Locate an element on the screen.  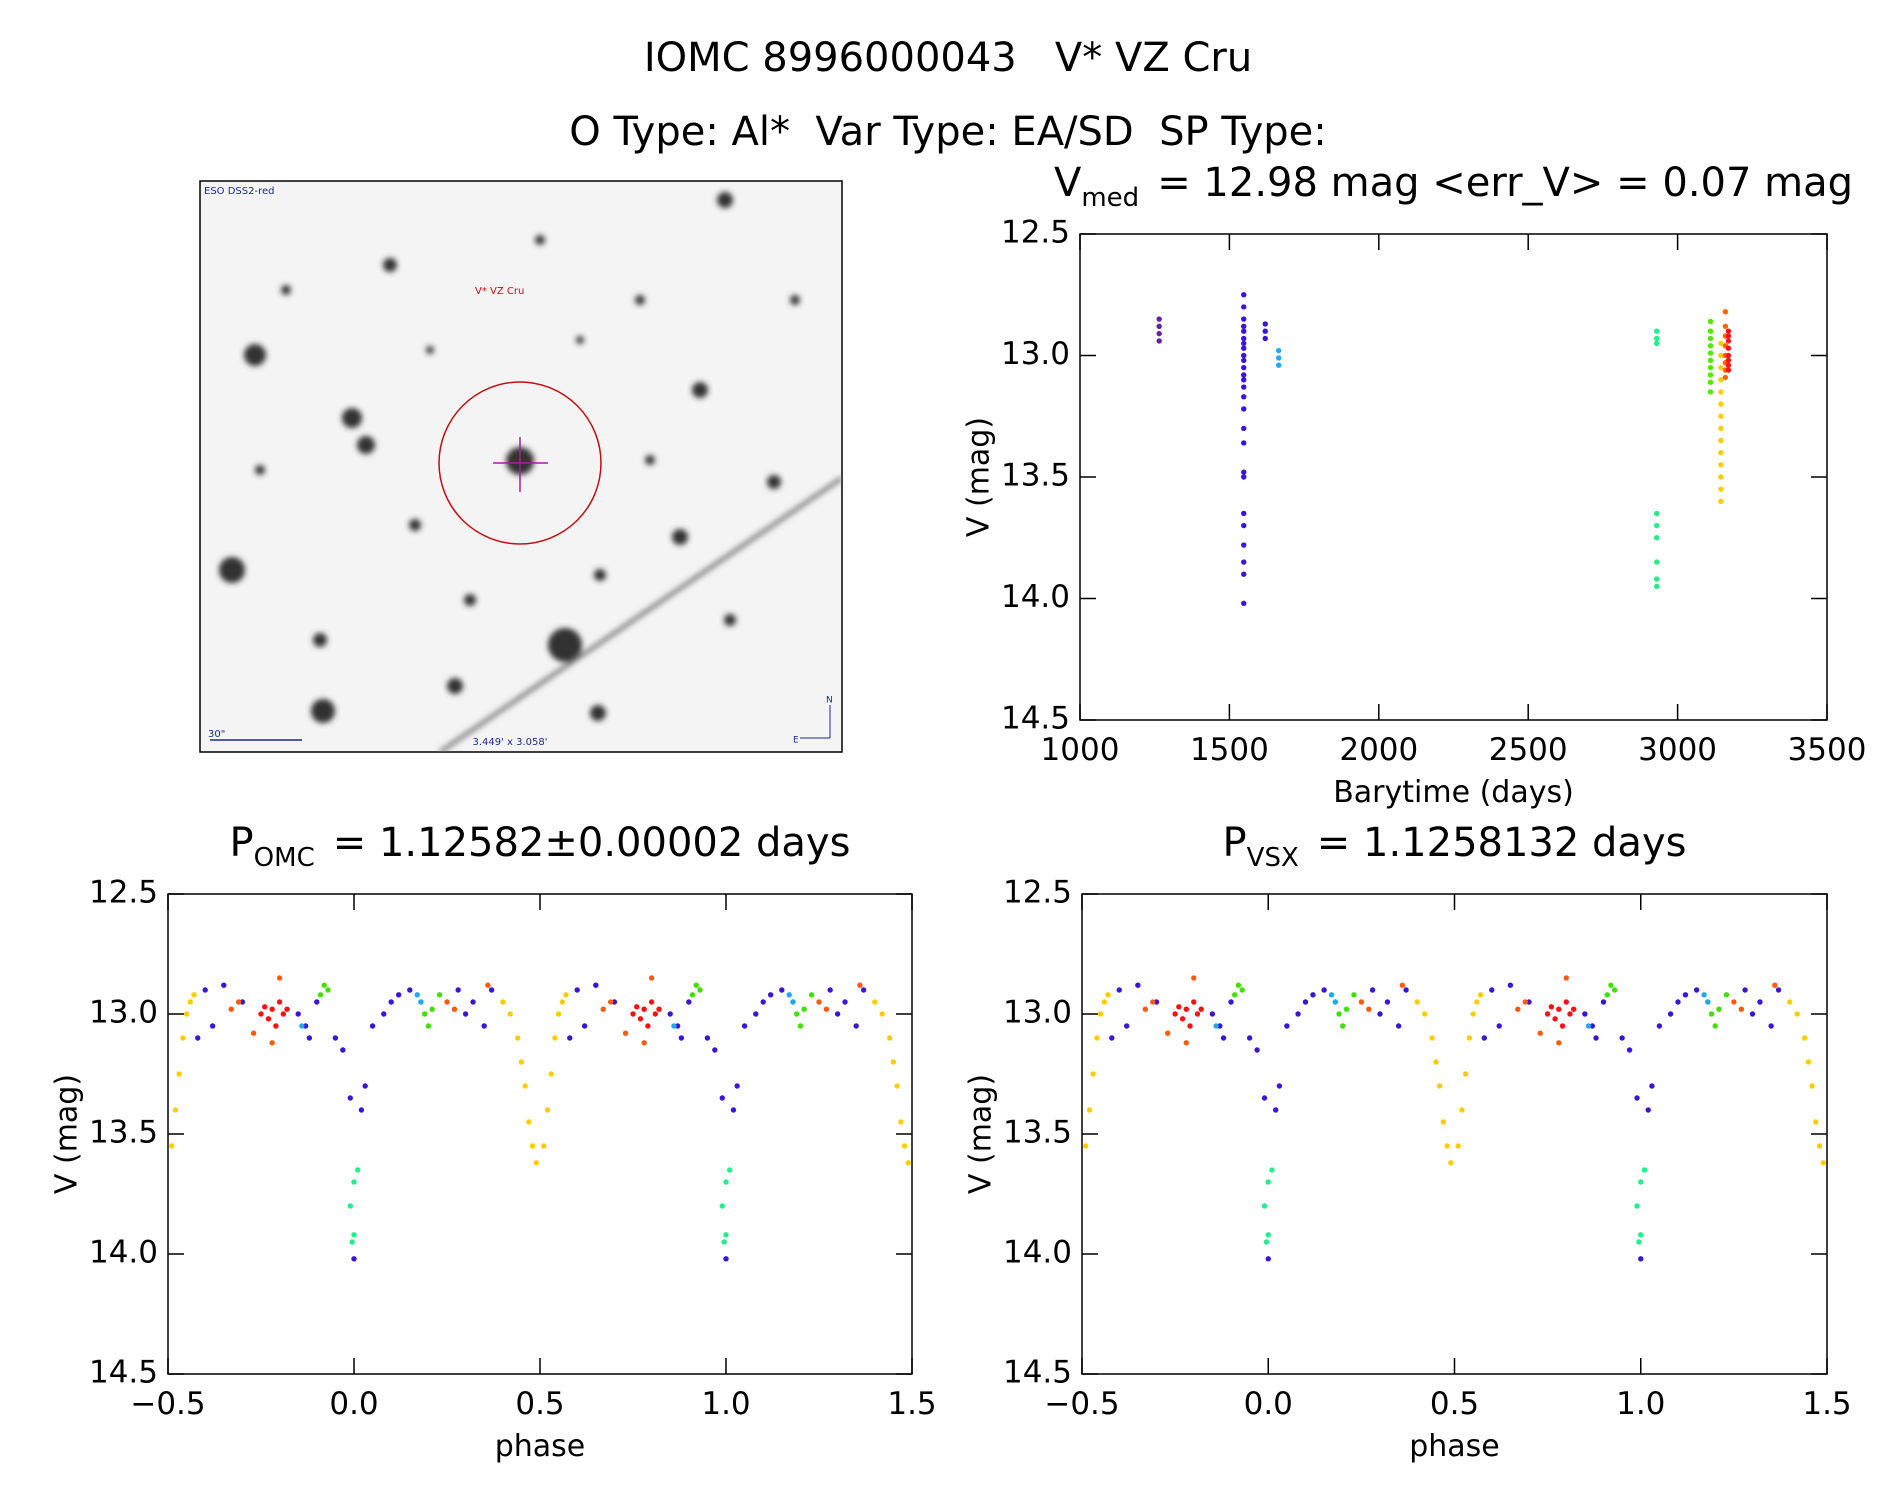
x-tick-label: 1000 is located at coordinates (1080, 750).